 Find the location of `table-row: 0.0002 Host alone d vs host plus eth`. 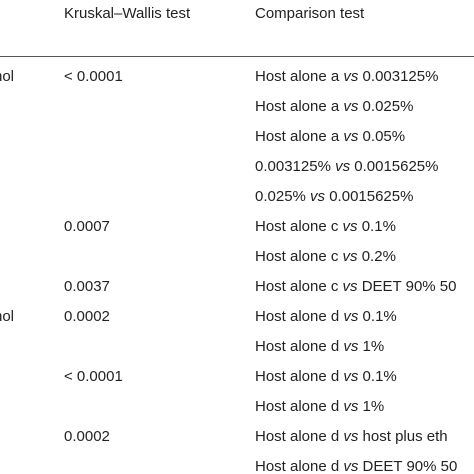

table-row: 0.0002 Host alone d vs host plus eth is located at coordinates (237, 437).